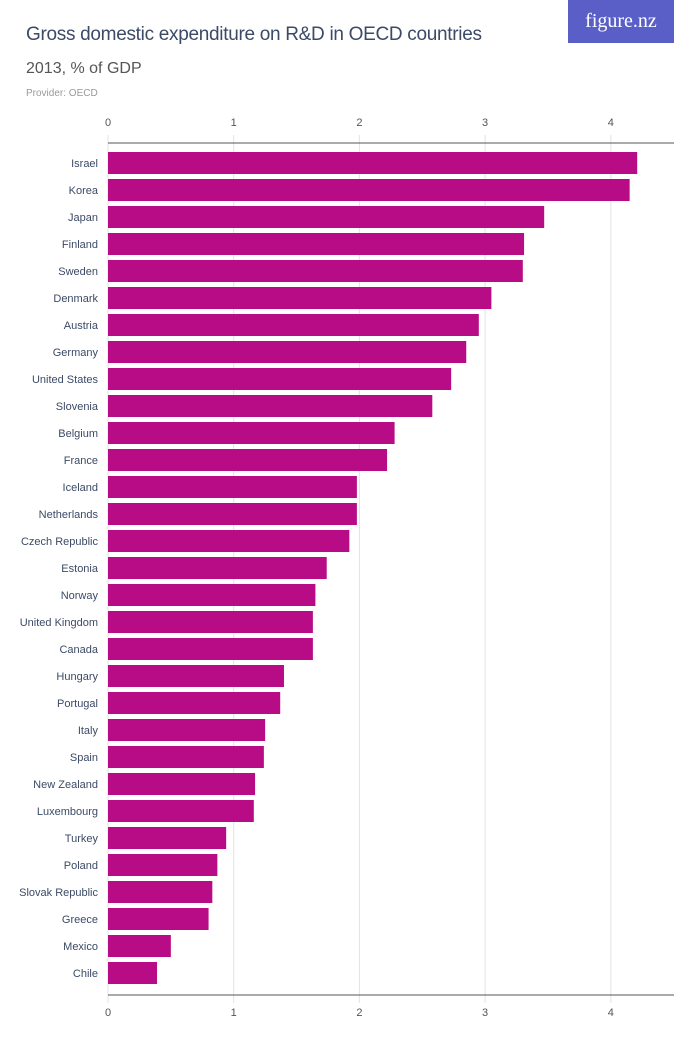 This screenshot has height=1050, width=700. What do you see at coordinates (611, 123) in the screenshot?
I see `x-tick-label-top: 4` at bounding box center [611, 123].